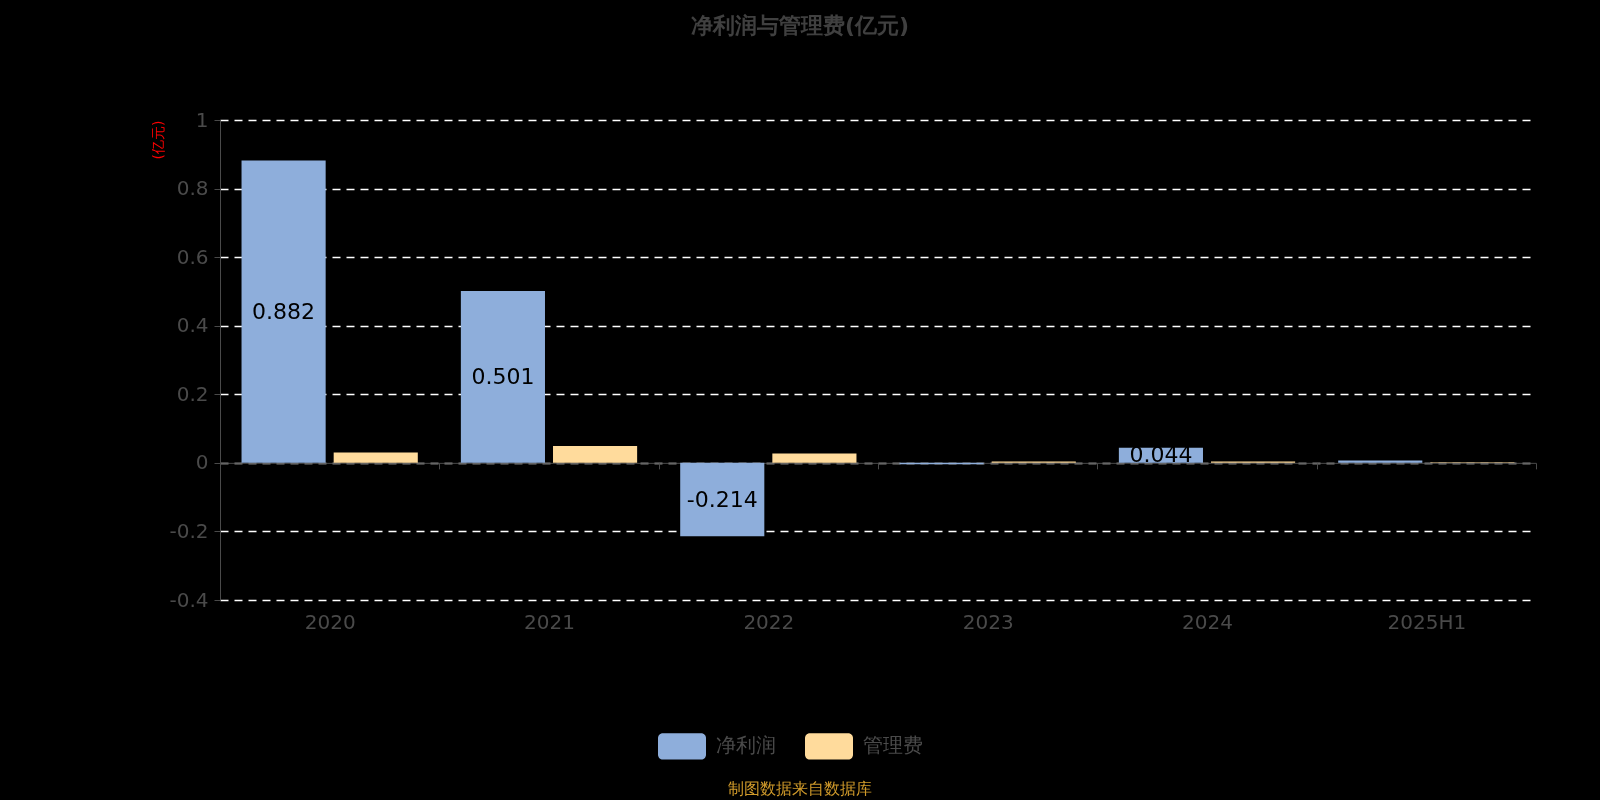 This screenshot has height=800, width=1600. Describe the element at coordinates (800, 25) in the screenshot. I see `chart-title: 净利润与管理费(亿元)` at that location.